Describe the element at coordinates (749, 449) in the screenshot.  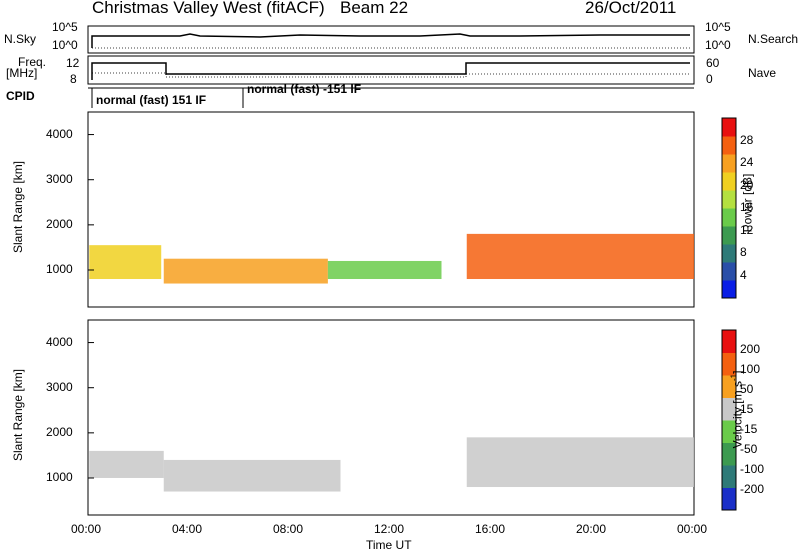
I see `colorbar-tick-label: -50` at that location.